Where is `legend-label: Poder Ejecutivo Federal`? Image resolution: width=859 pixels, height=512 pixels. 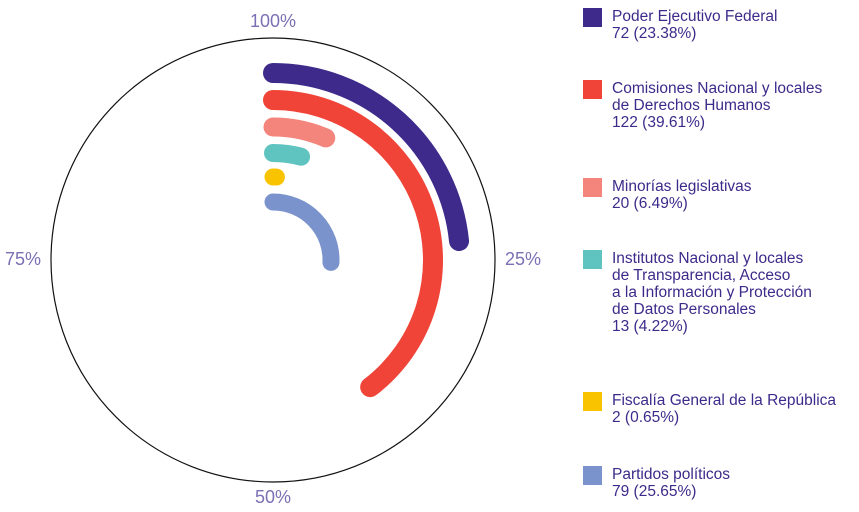 legend-label: Poder Ejecutivo Federal is located at coordinates (695, 16).